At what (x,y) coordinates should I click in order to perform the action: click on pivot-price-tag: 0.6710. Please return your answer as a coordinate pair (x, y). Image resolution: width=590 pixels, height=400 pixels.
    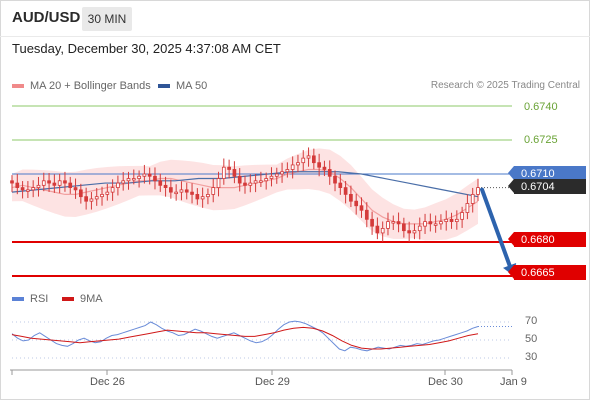
    Looking at the image, I should click on (547, 173).